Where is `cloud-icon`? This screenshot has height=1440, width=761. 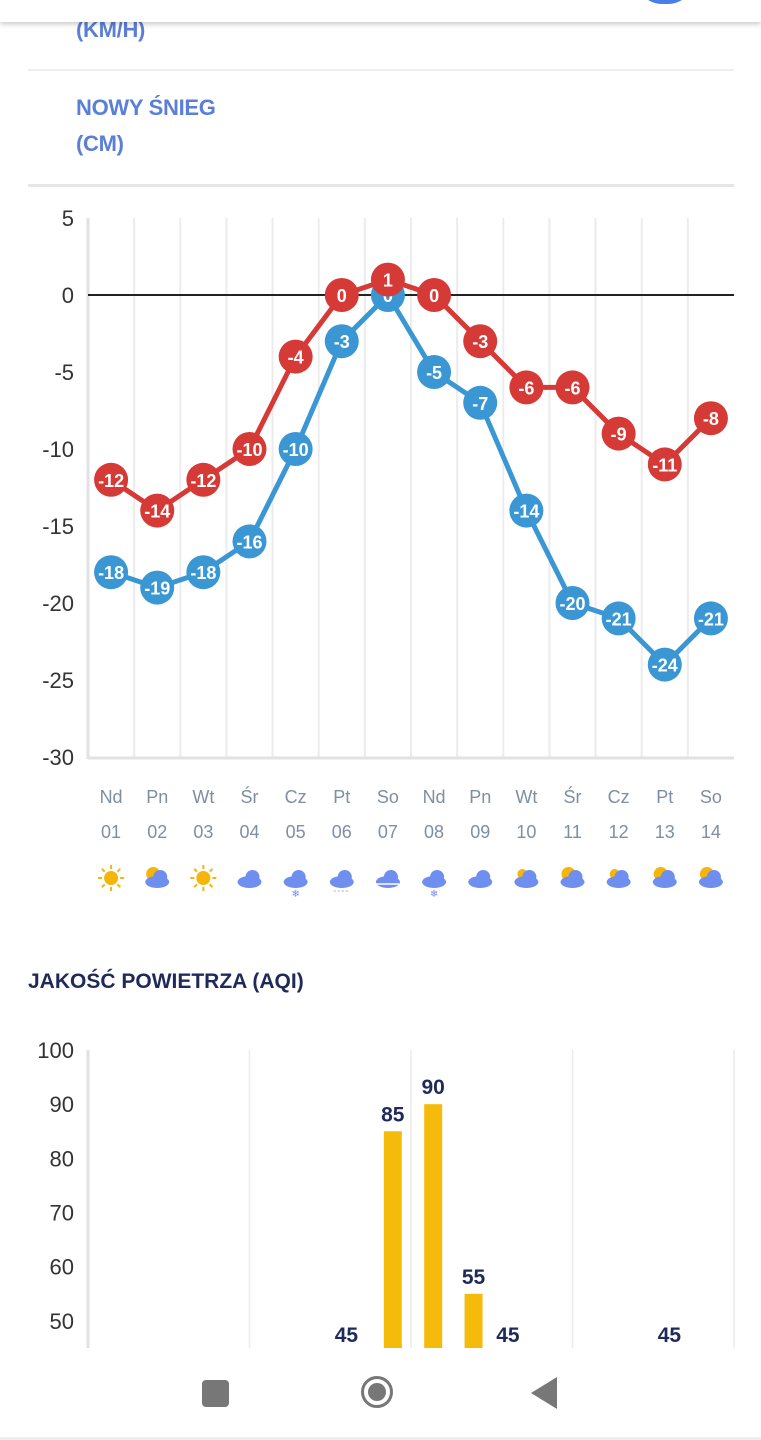
cloud-icon is located at coordinates (480, 879).